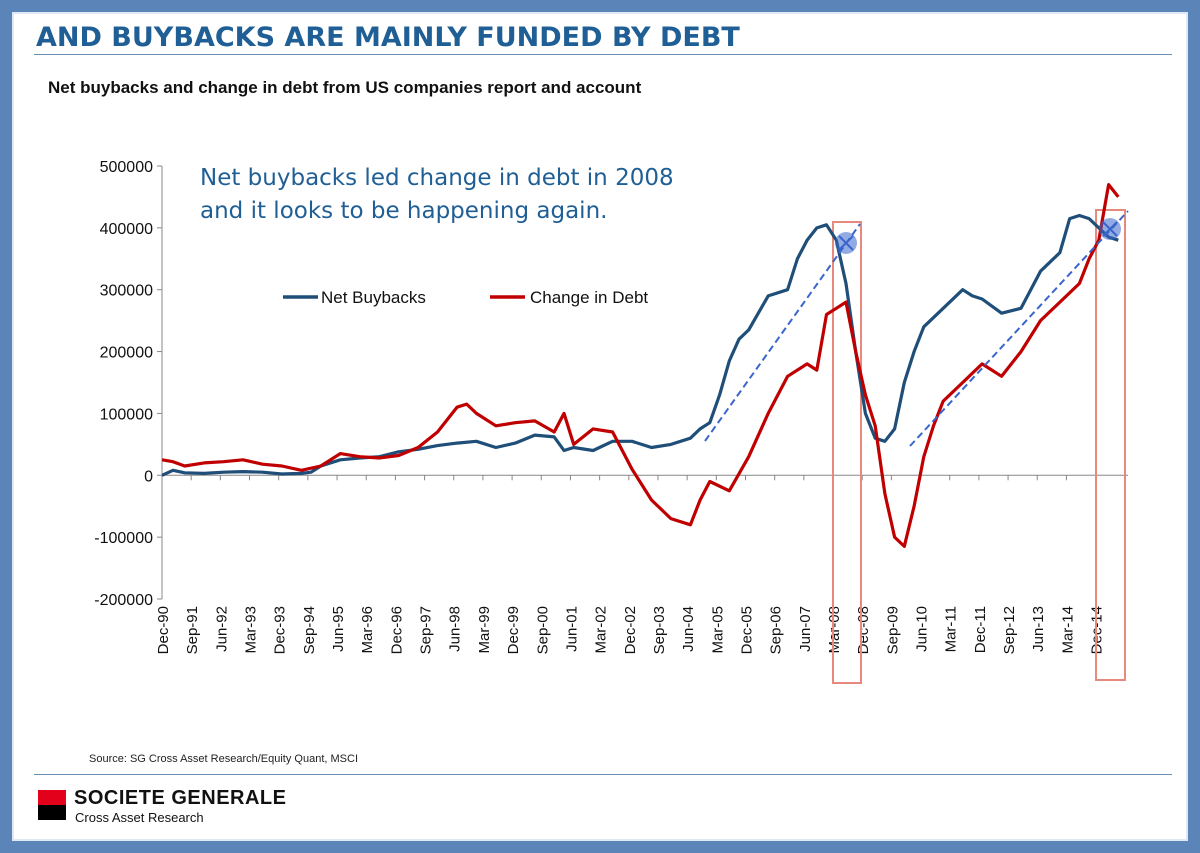 Image resolution: width=1200 pixels, height=853 pixels. What do you see at coordinates (126, 229) in the screenshot?
I see `y-tick-label: 400000` at bounding box center [126, 229].